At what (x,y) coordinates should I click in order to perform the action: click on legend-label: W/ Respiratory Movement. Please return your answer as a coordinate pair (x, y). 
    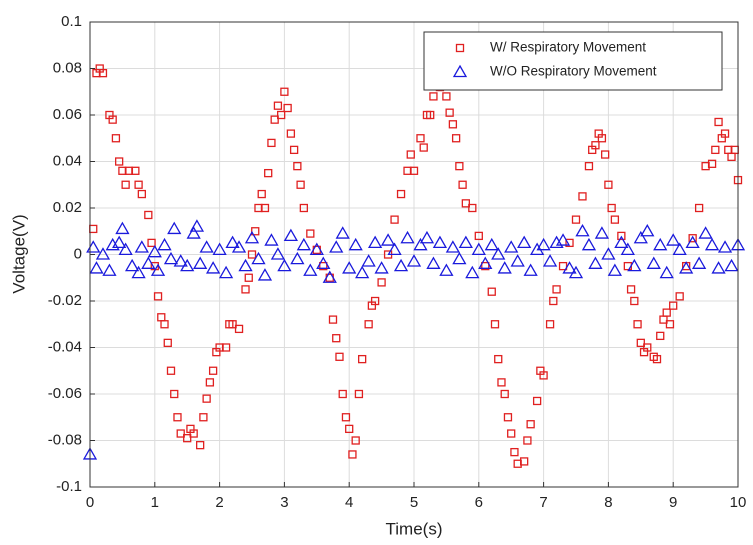
    Looking at the image, I should click on (568, 47).